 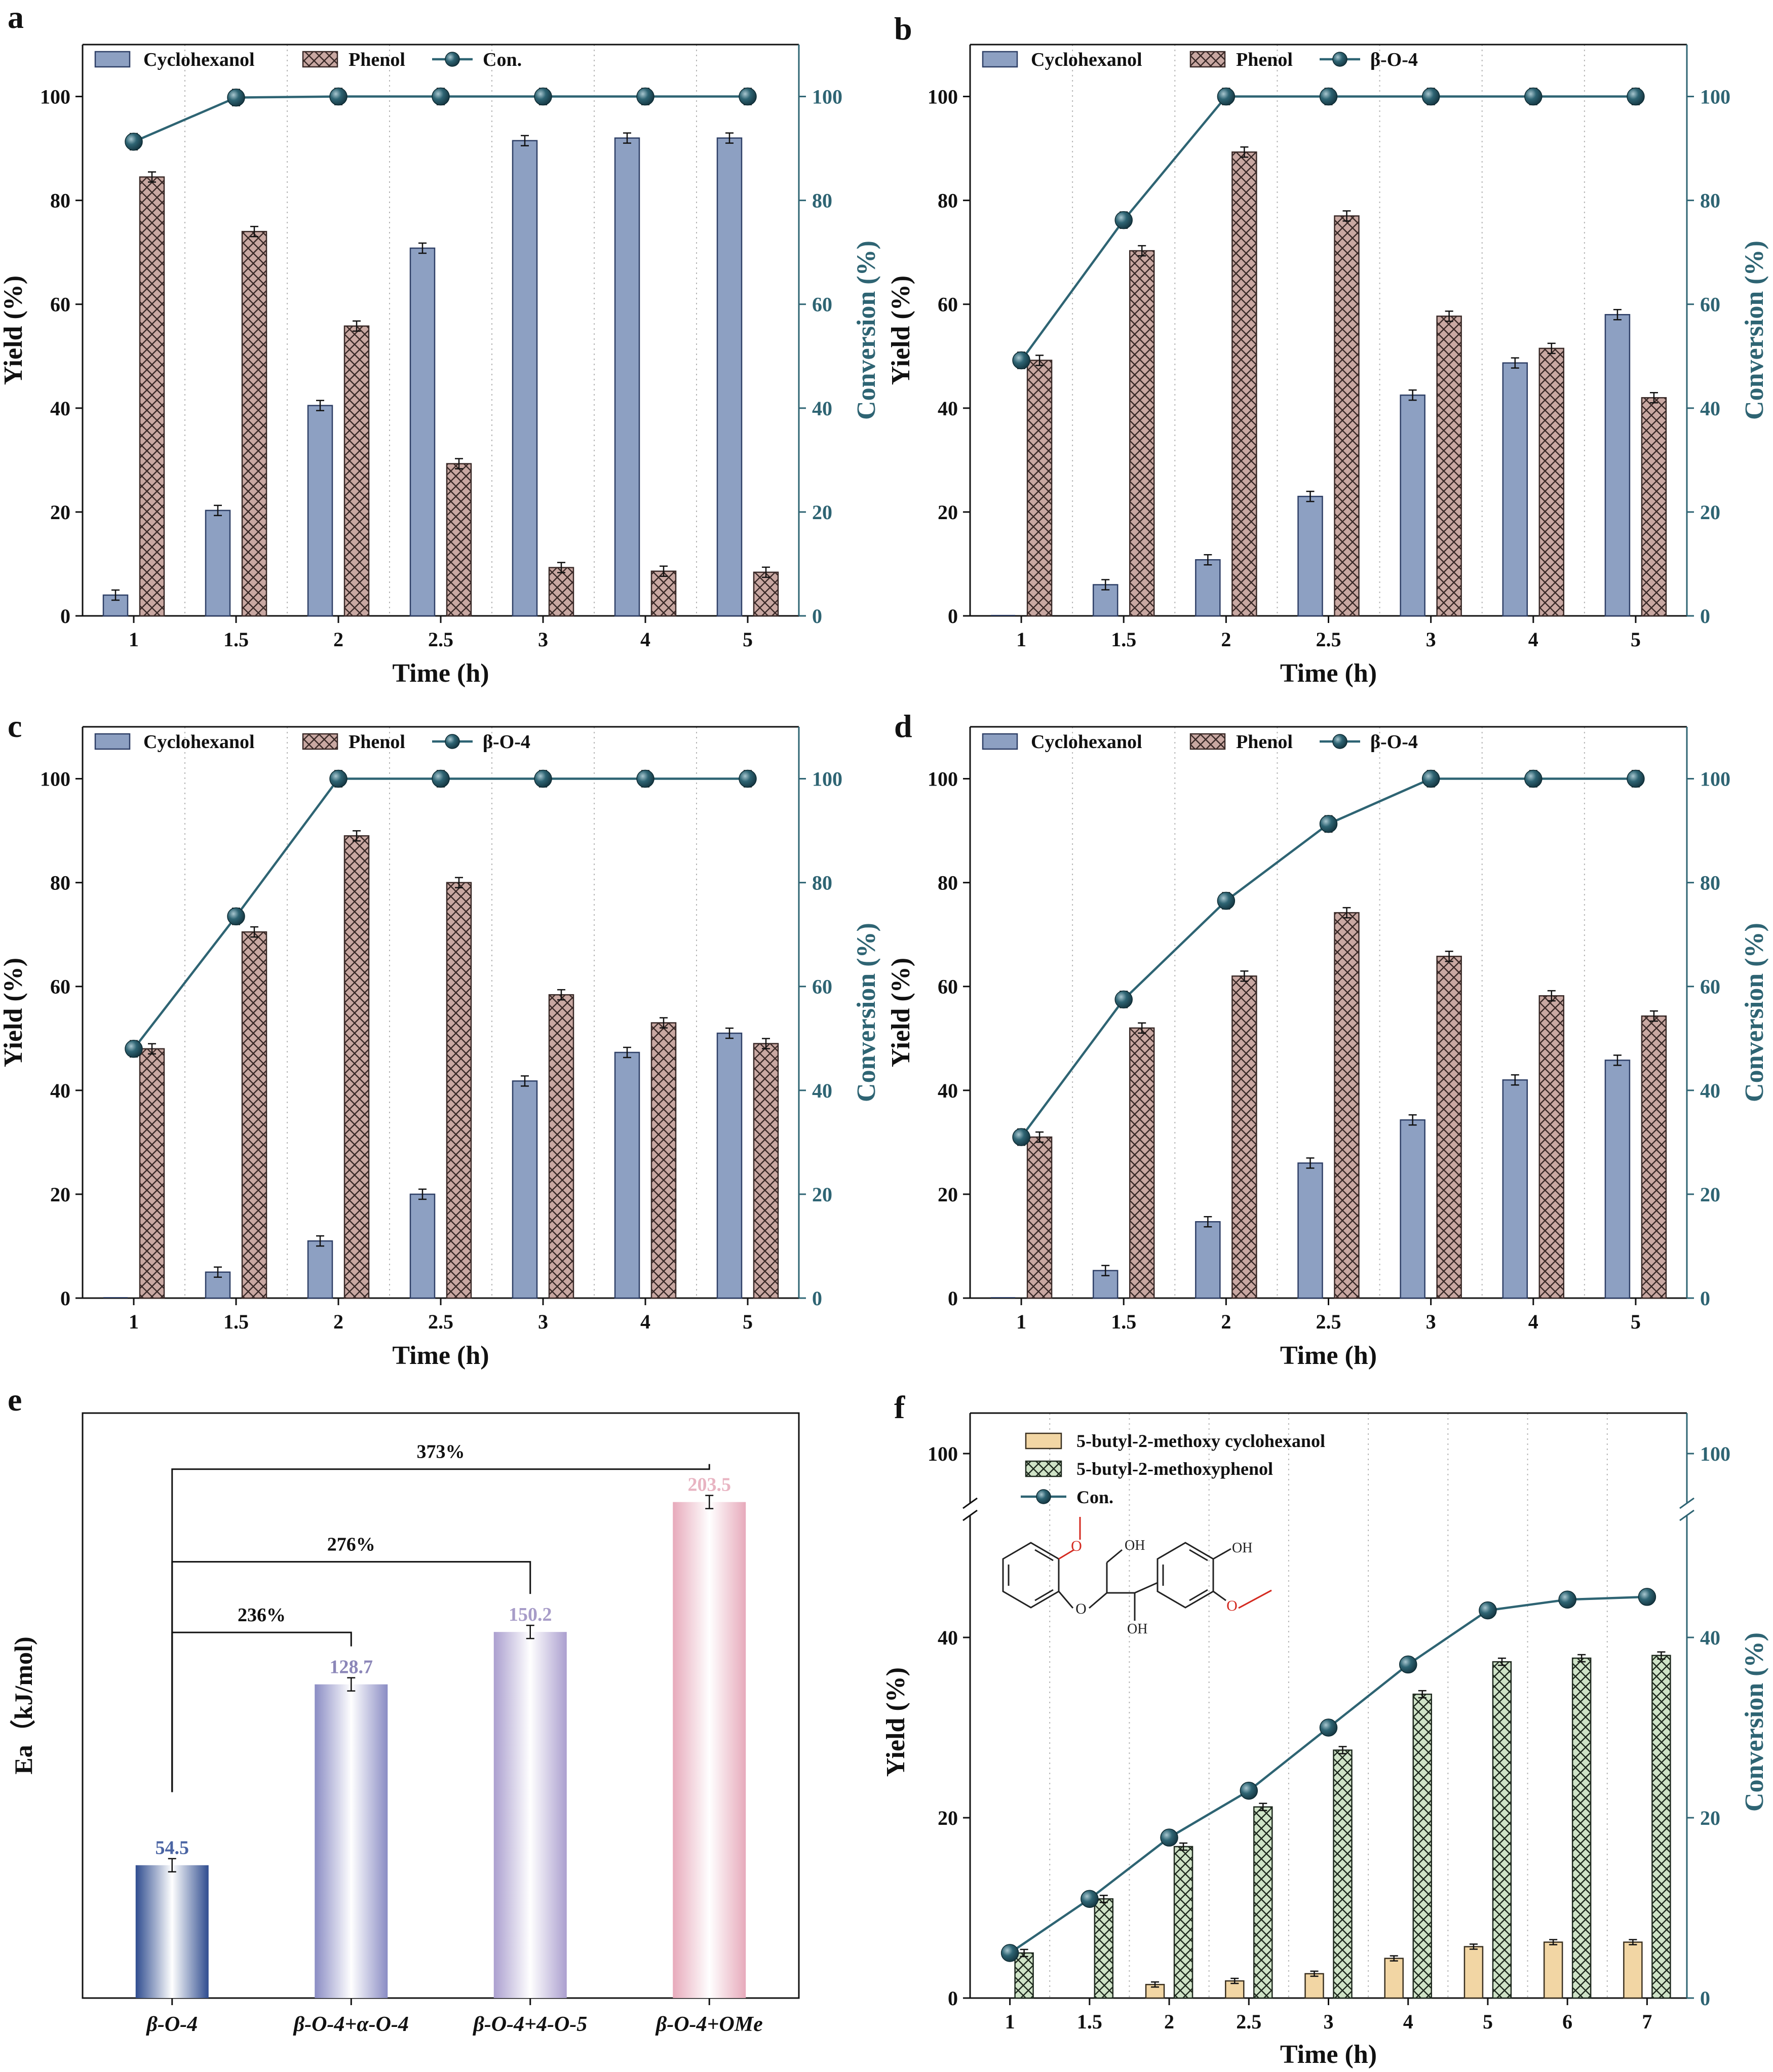 What do you see at coordinates (748, 1322) in the screenshot?
I see `x-tick-label: 5` at bounding box center [748, 1322].